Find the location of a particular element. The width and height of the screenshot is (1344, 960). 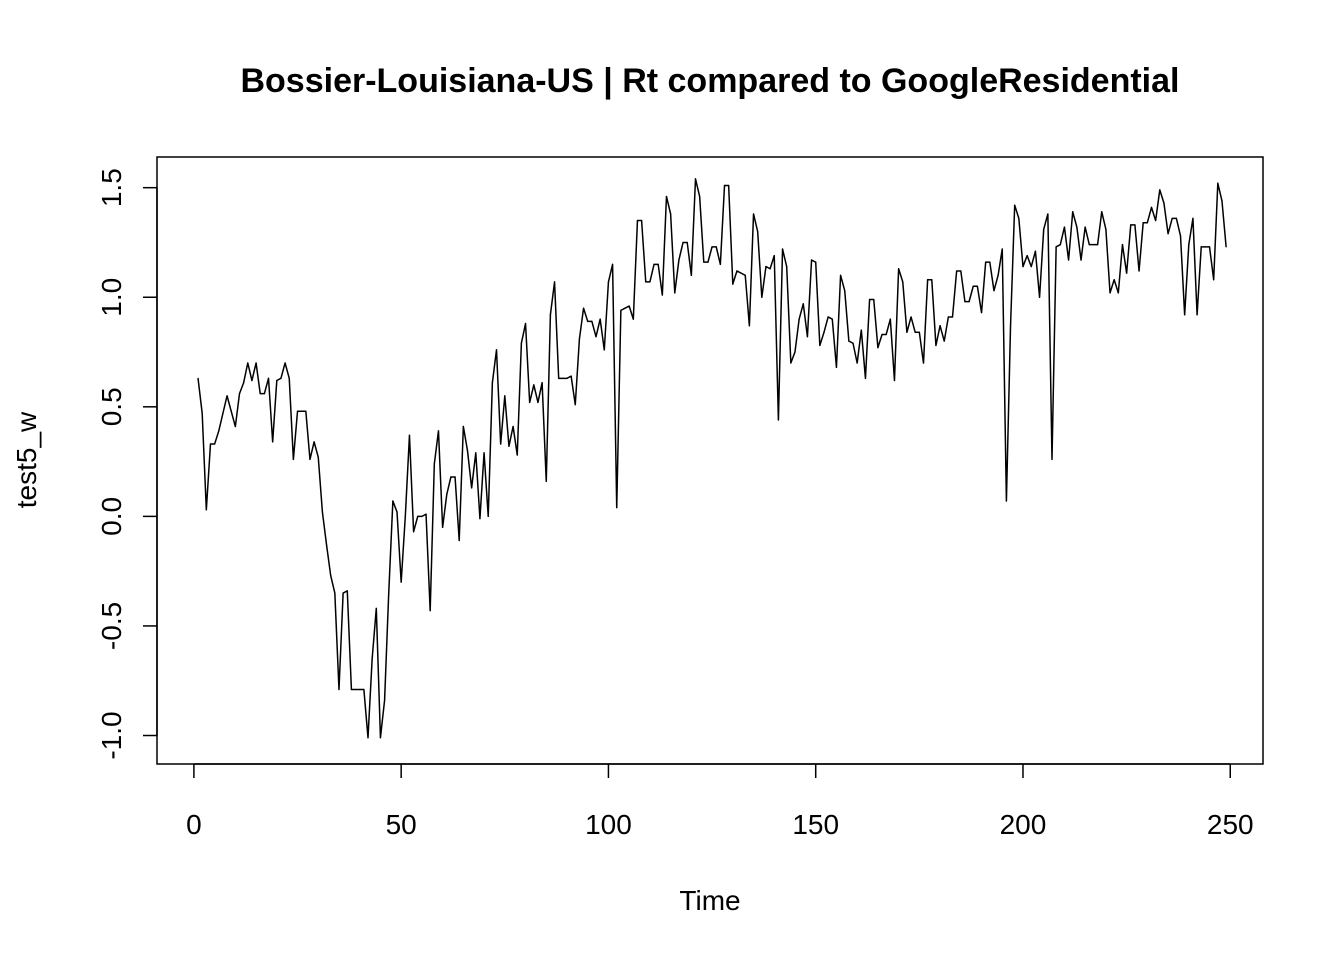

x-tick-label: 250 is located at coordinates (1230, 824).